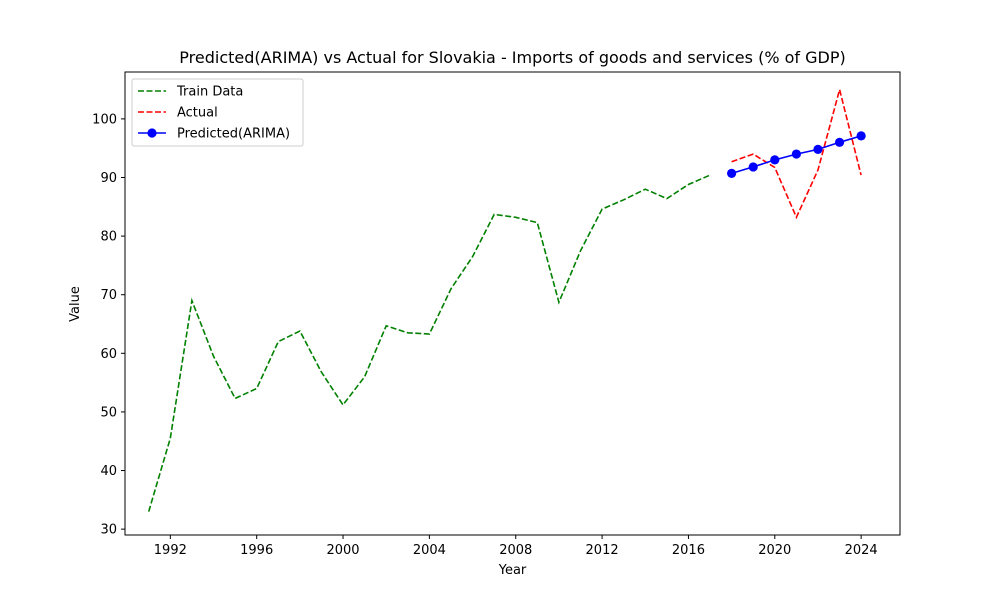 The width and height of the screenshot is (1000, 600). I want to click on legend-label: Train Data, so click(209, 92).